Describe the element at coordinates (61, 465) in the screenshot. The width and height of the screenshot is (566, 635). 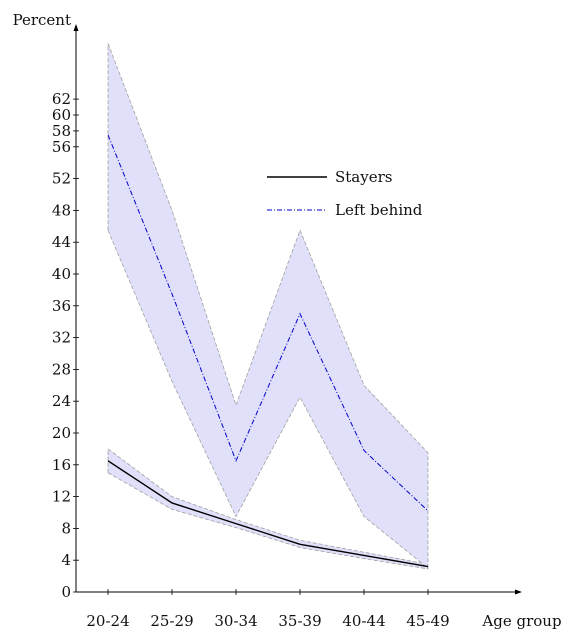
I see `y-tick-label: 16` at that location.